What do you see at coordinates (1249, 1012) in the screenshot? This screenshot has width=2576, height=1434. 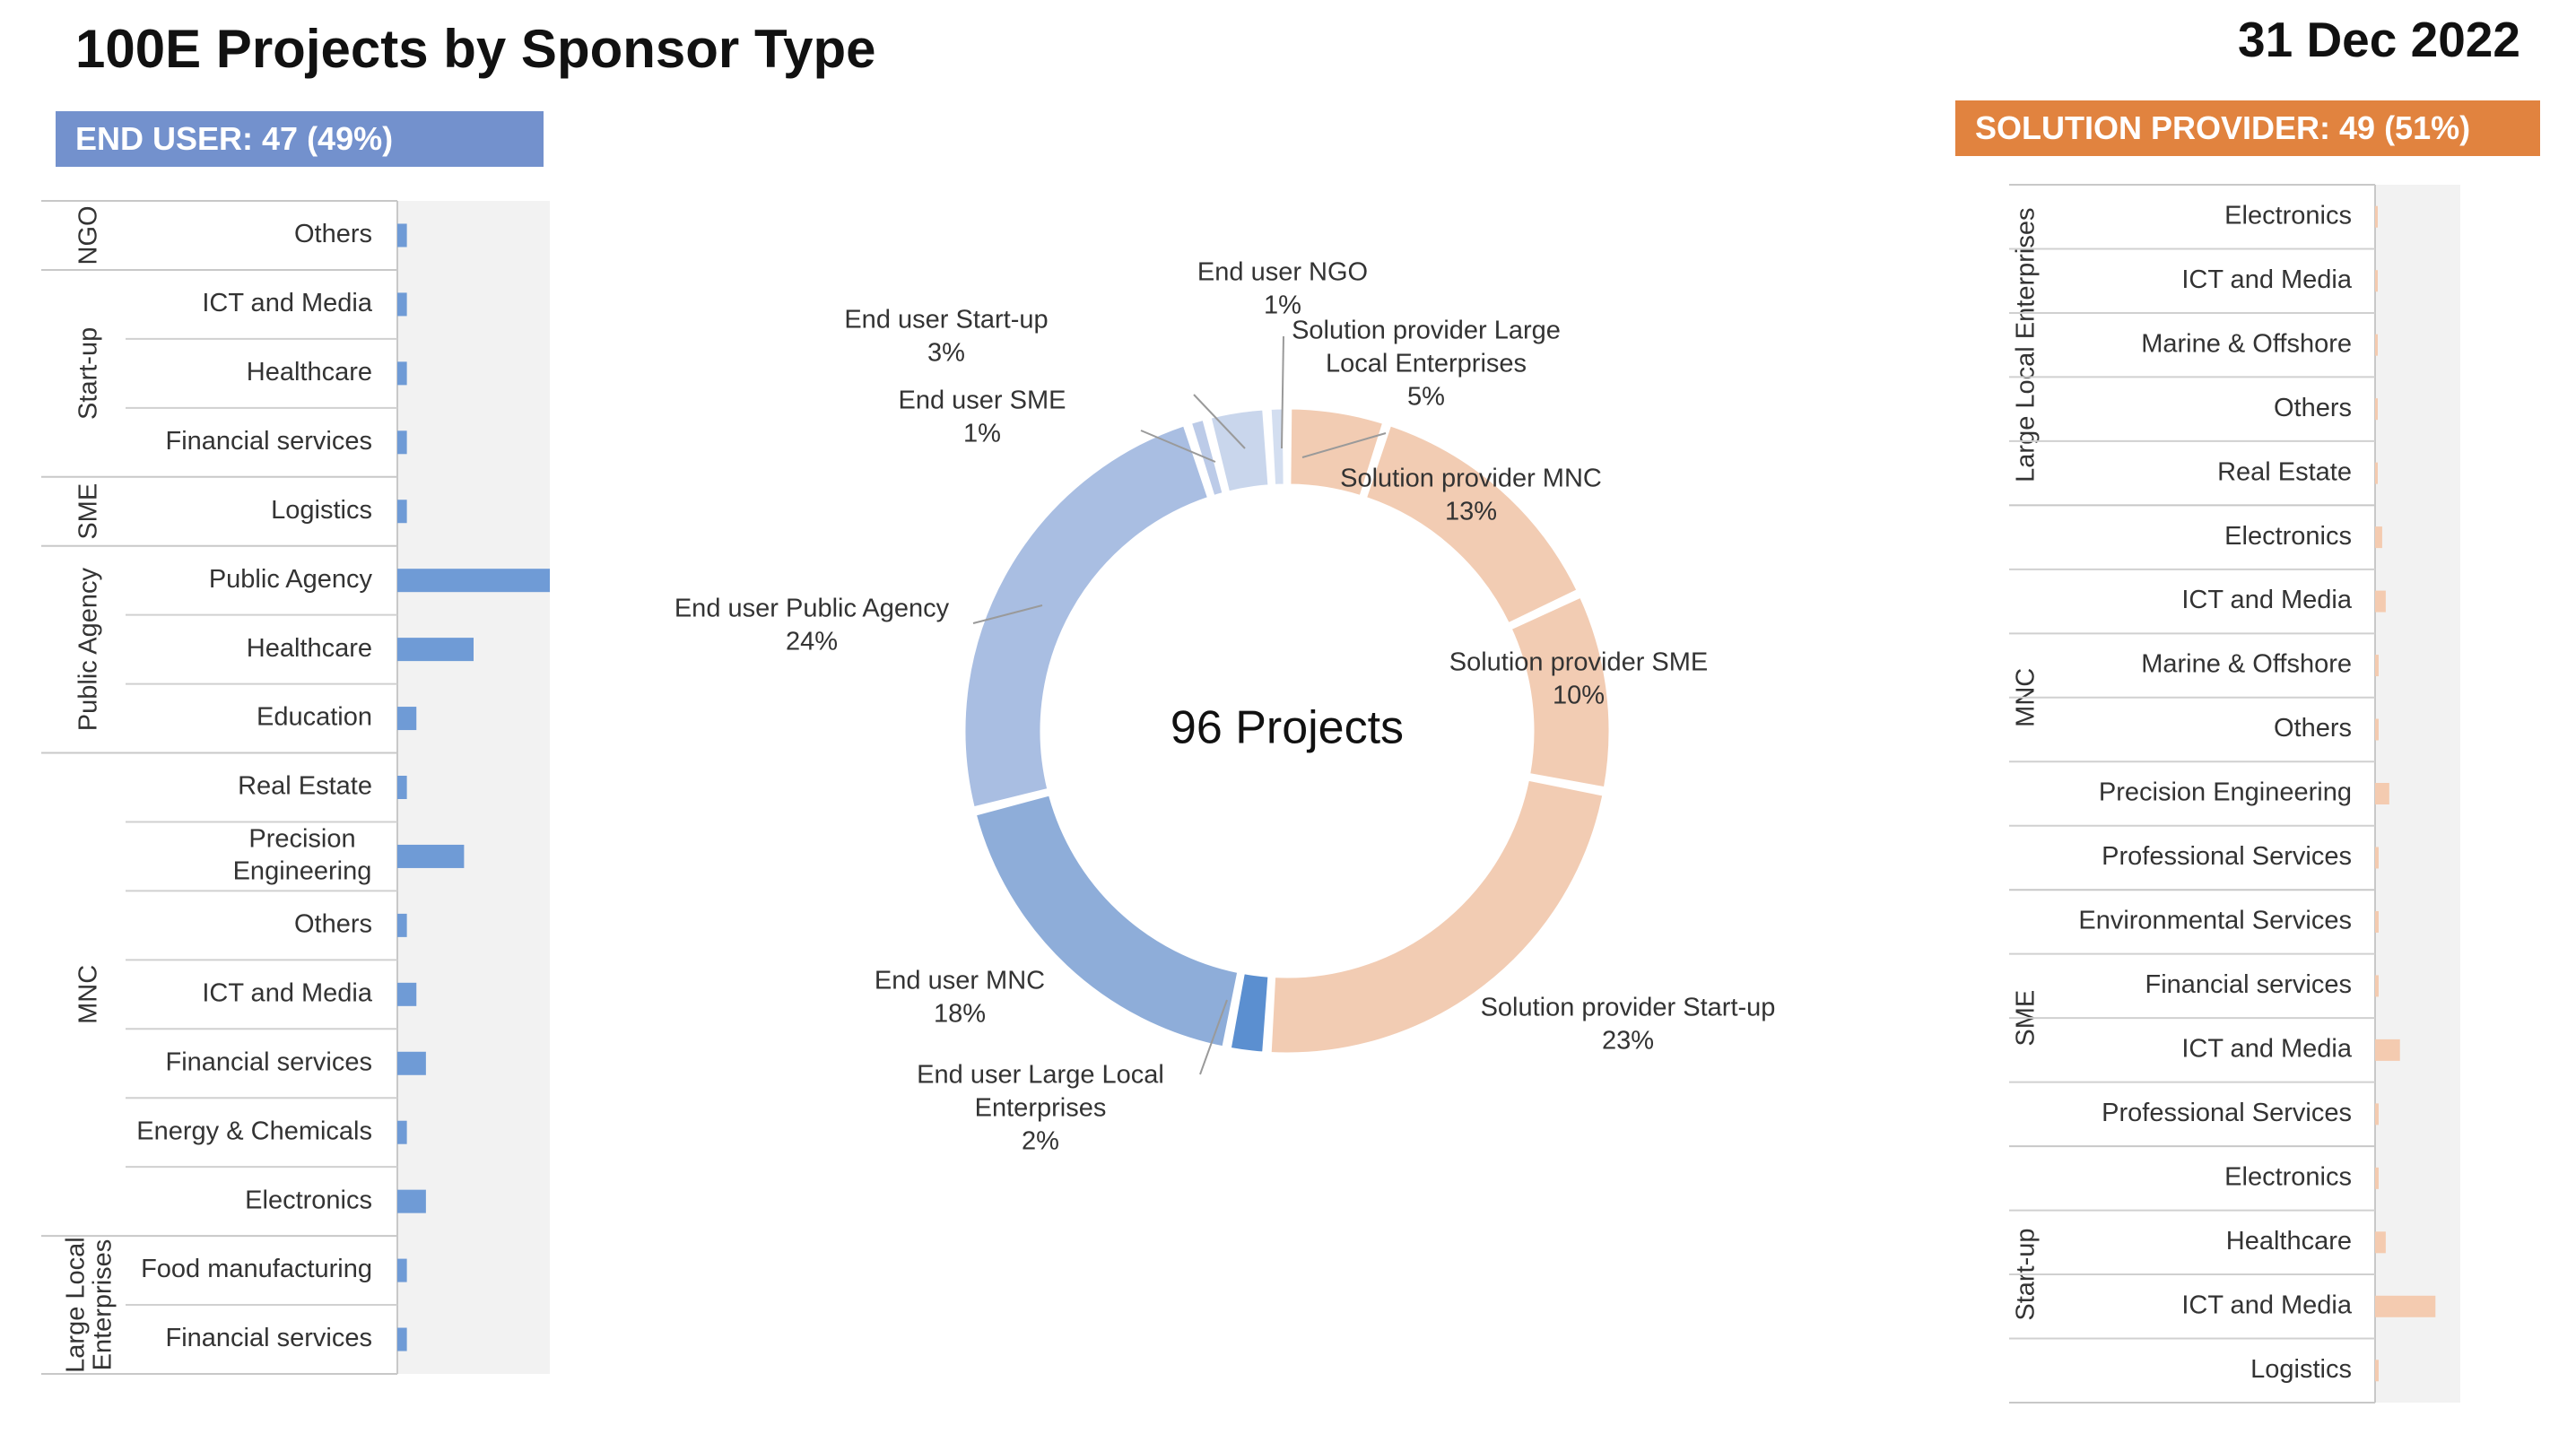 I see `donut-slice-end-user-large-local-enterprises` at bounding box center [1249, 1012].